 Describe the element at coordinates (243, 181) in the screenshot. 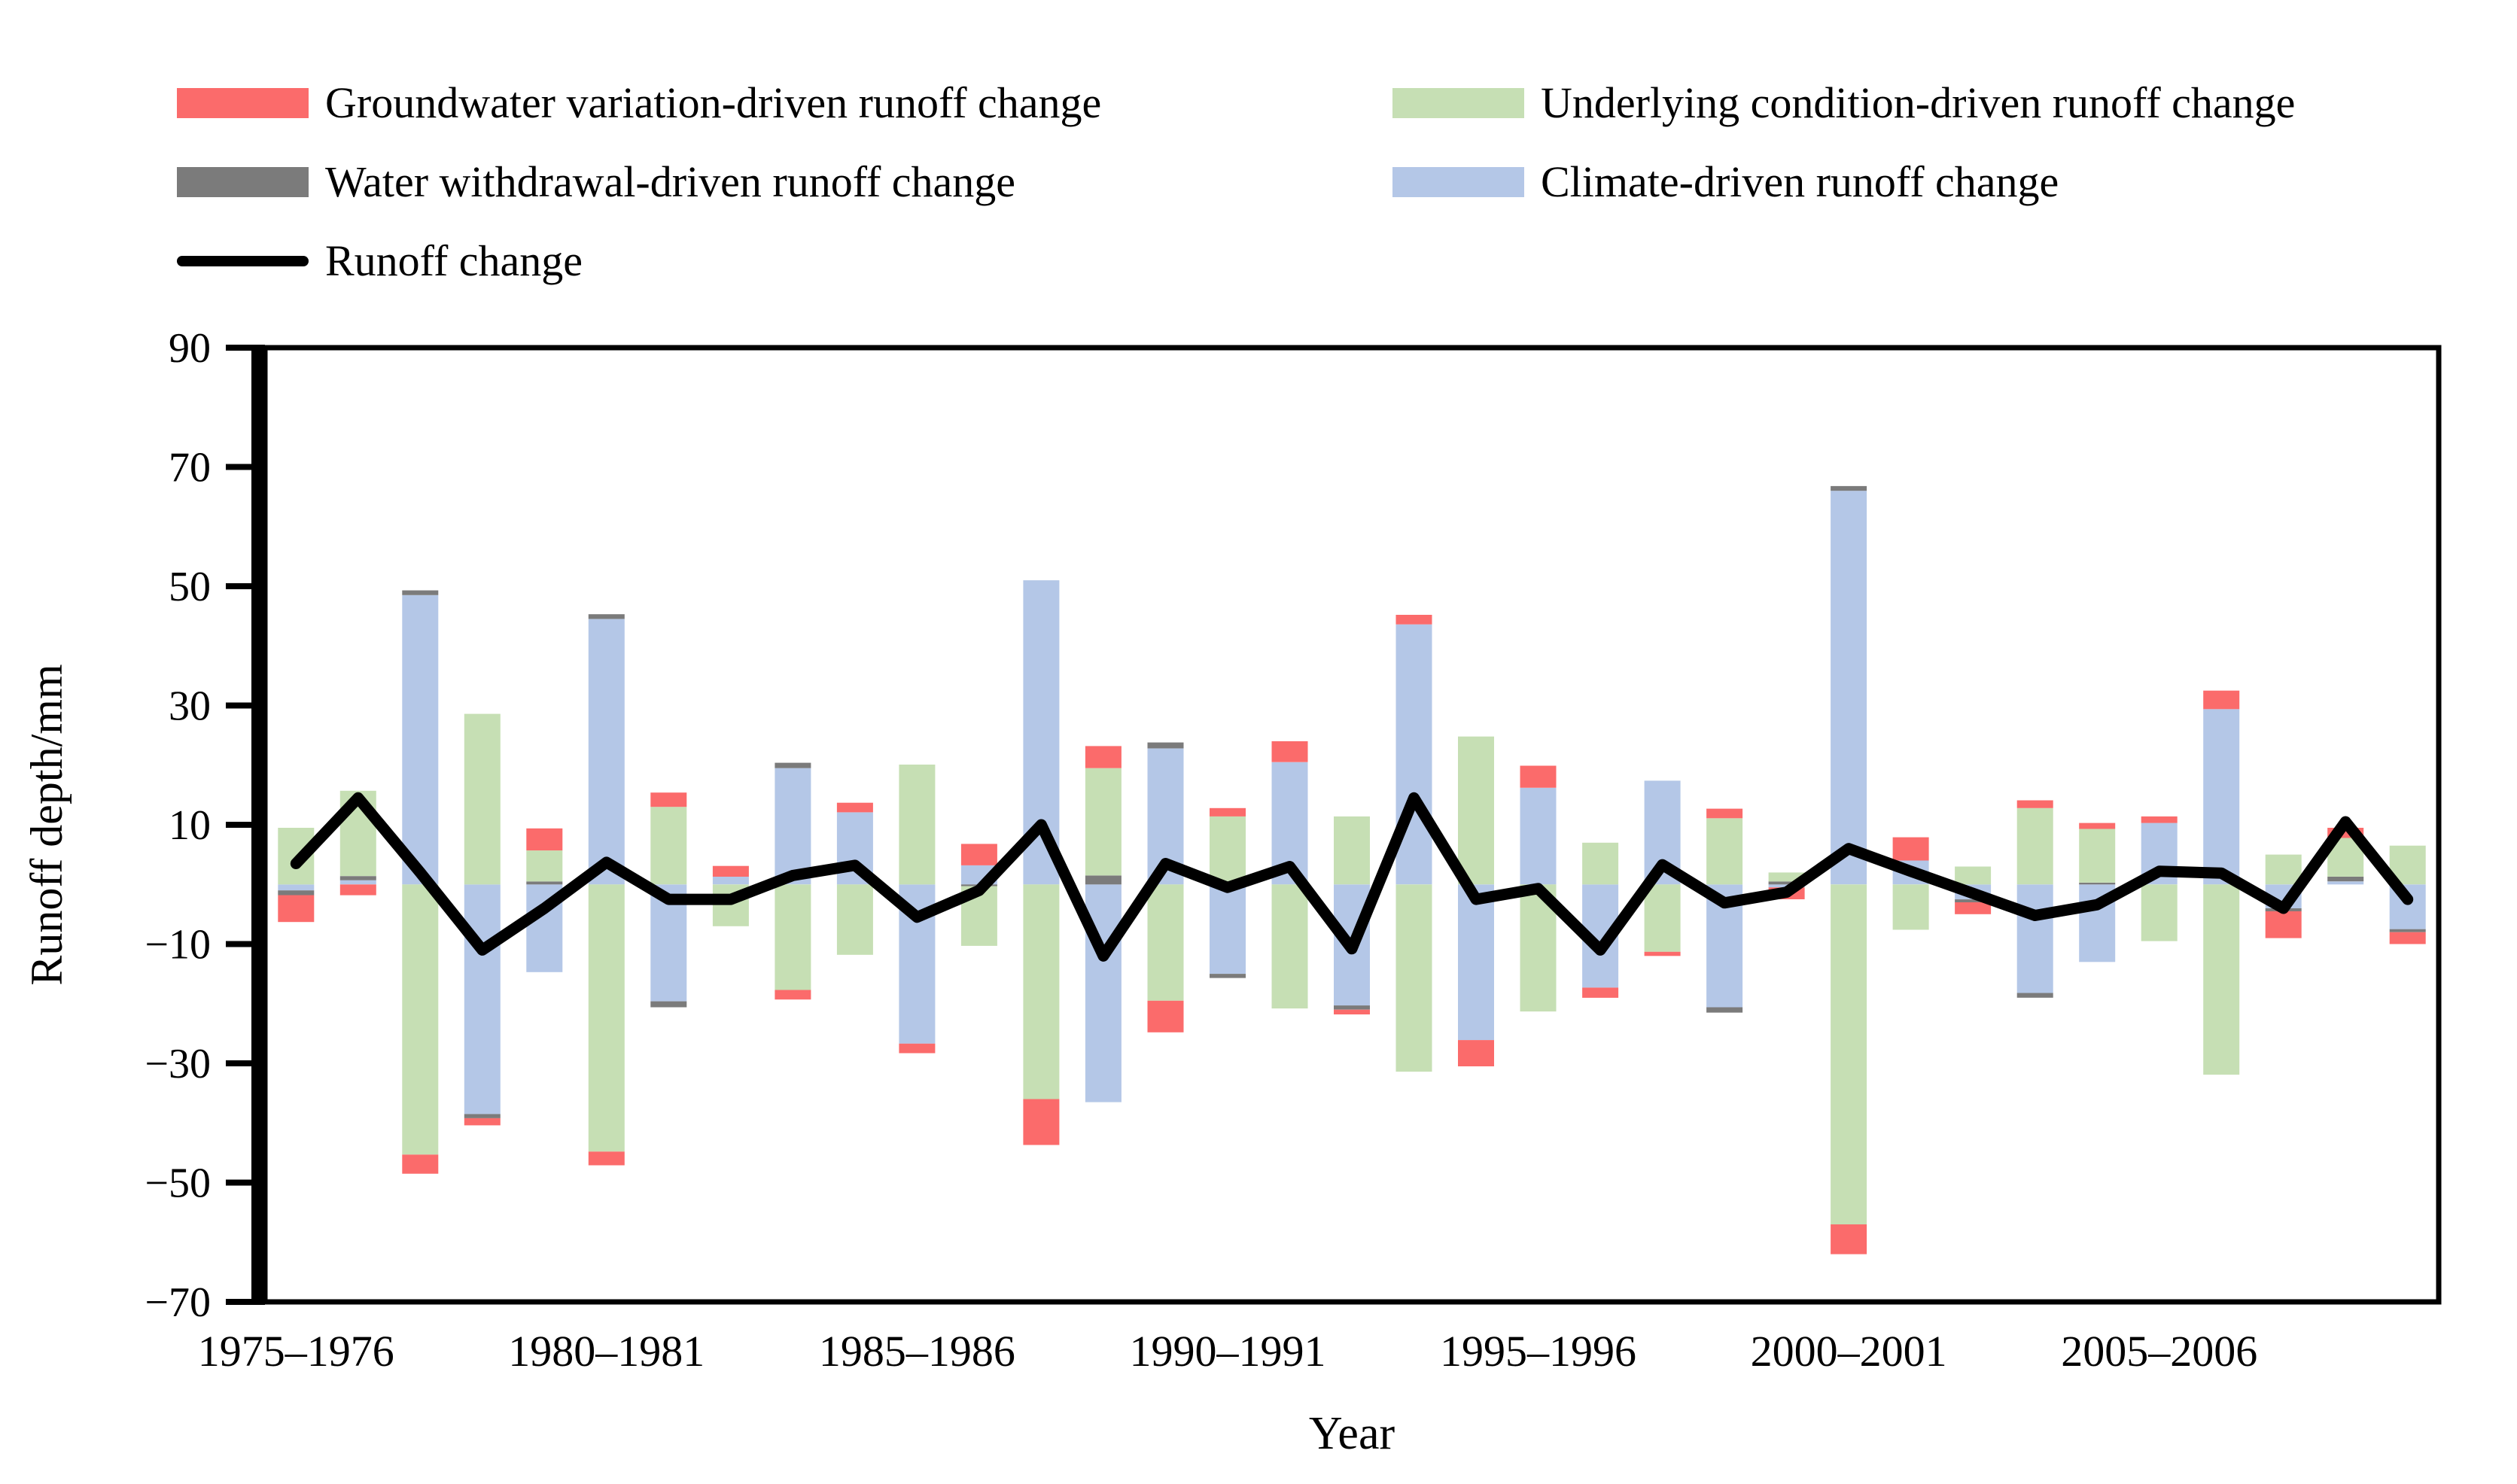

I see `gray-box-swatch-icon` at that location.